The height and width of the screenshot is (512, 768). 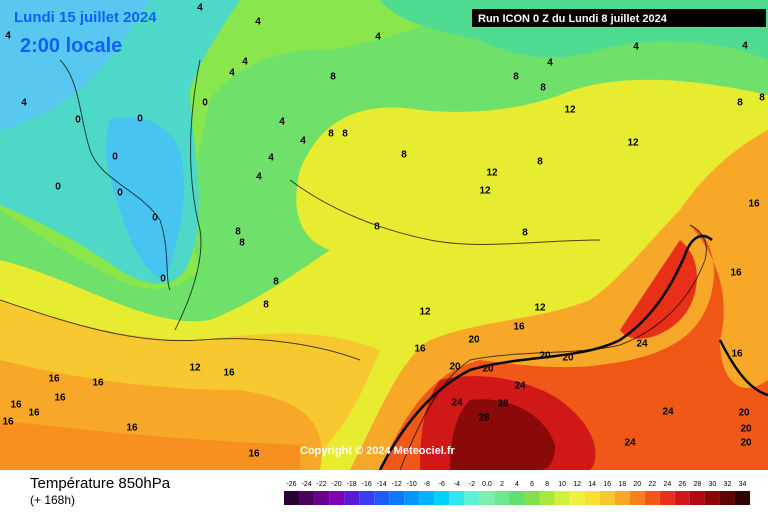 What do you see at coordinates (100, 483) in the screenshot?
I see `field-title: Température 850hPa` at bounding box center [100, 483].